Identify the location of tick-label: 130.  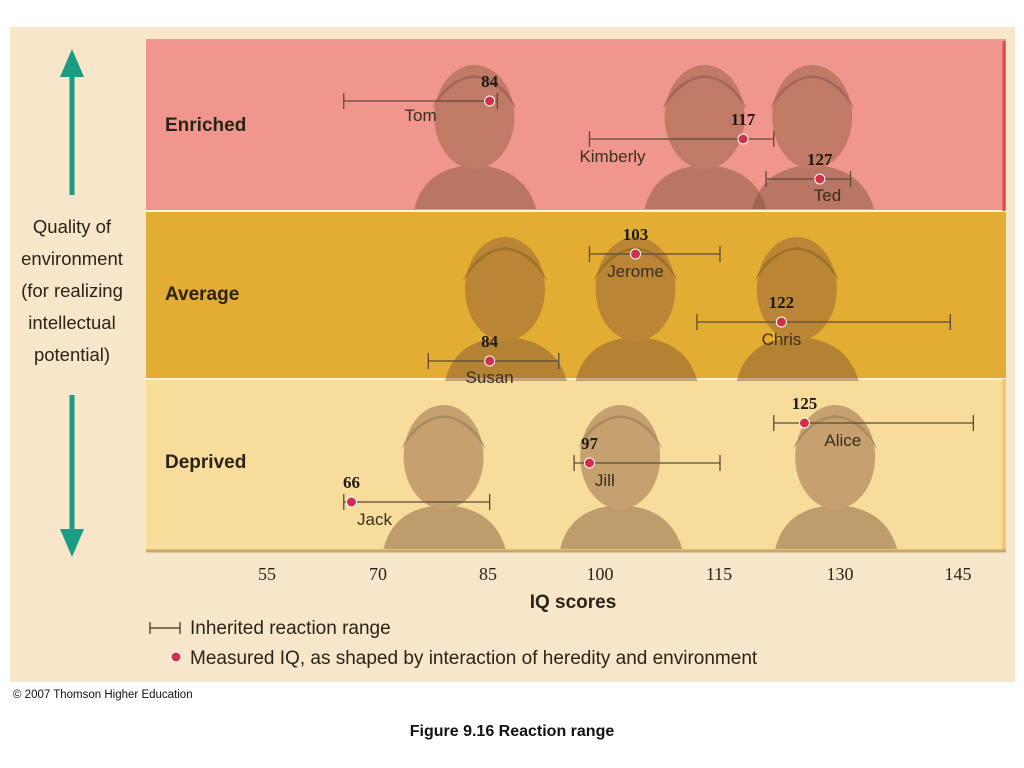
(840, 574).